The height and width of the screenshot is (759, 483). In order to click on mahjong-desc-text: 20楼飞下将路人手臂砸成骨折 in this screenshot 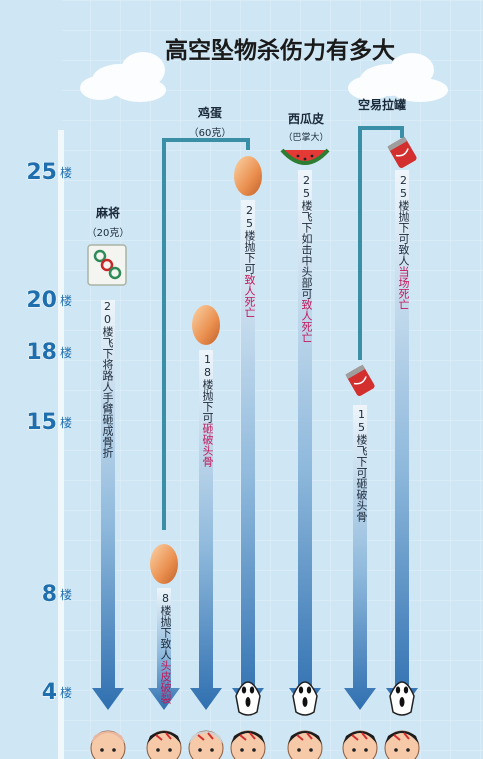, I will do `click(107, 379)`.